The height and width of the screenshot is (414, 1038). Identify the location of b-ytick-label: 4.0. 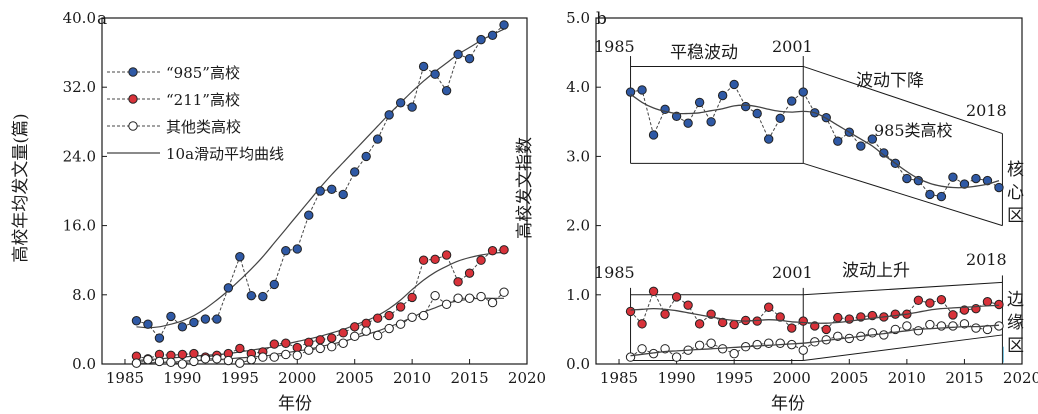
(578, 87).